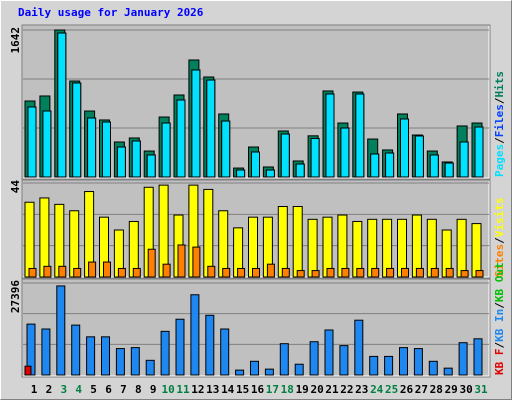  I want to click on legend-entry: Visits, so click(499, 218).